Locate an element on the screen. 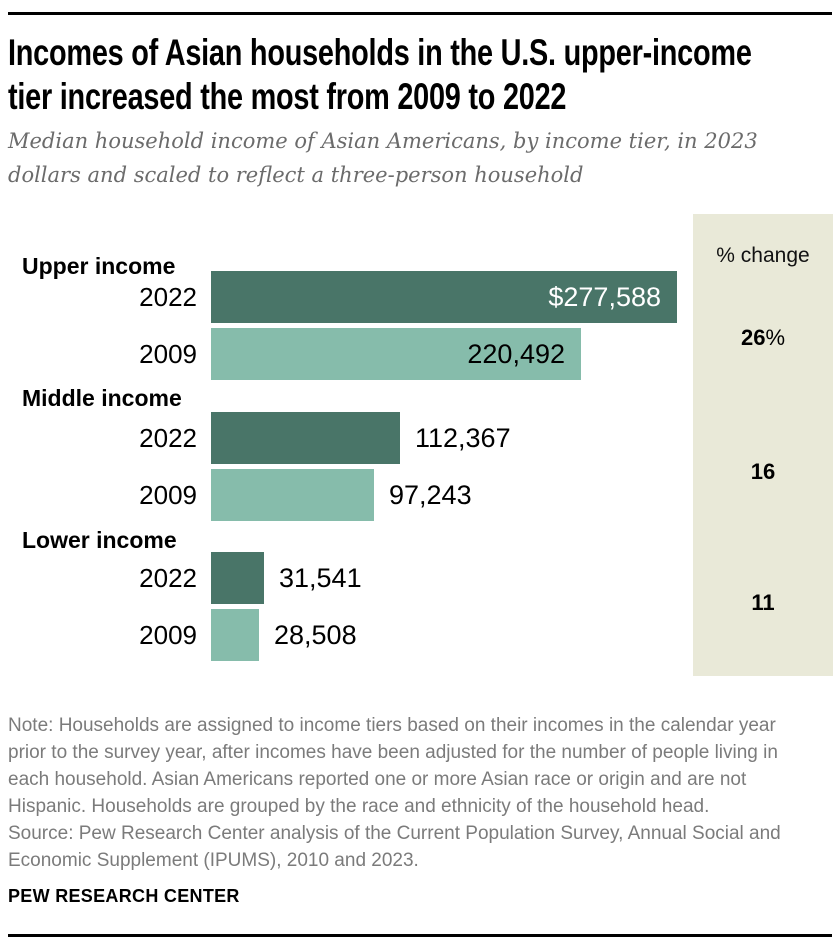  bar-2022: $277,588 is located at coordinates (444, 297).